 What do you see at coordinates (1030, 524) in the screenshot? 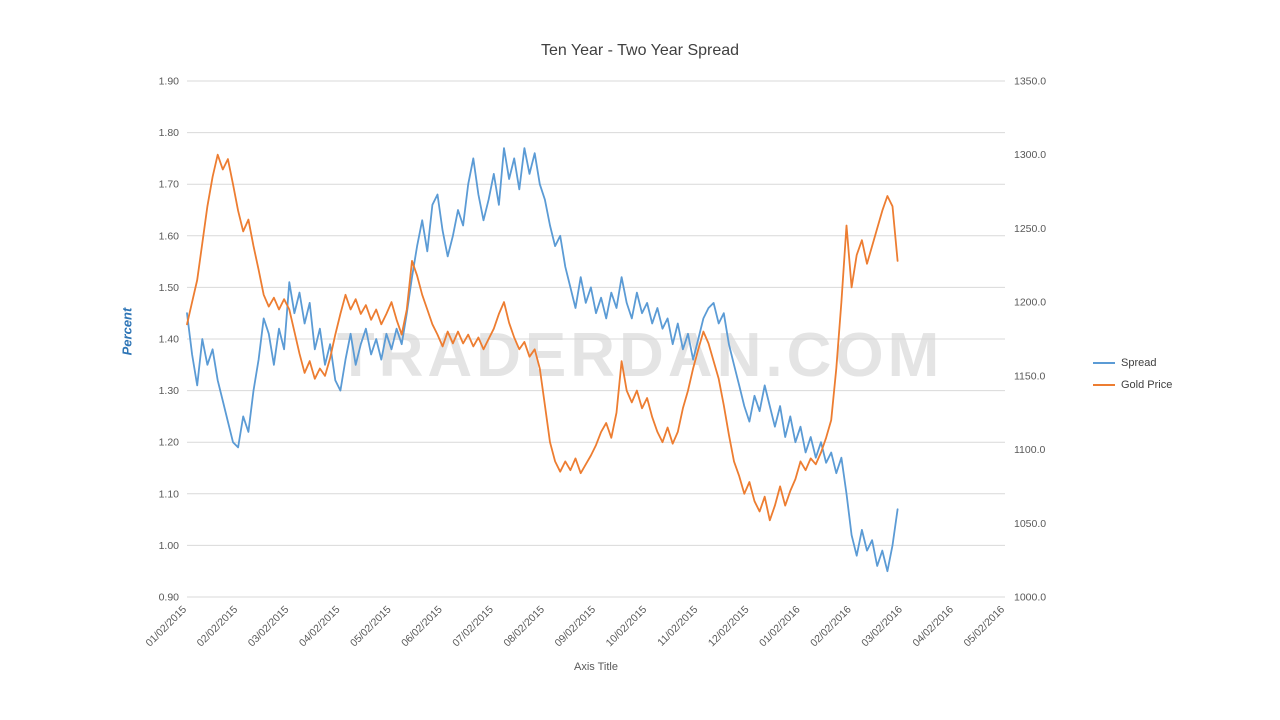
I see `right-axis-tick-label: 1050.0` at bounding box center [1030, 524].